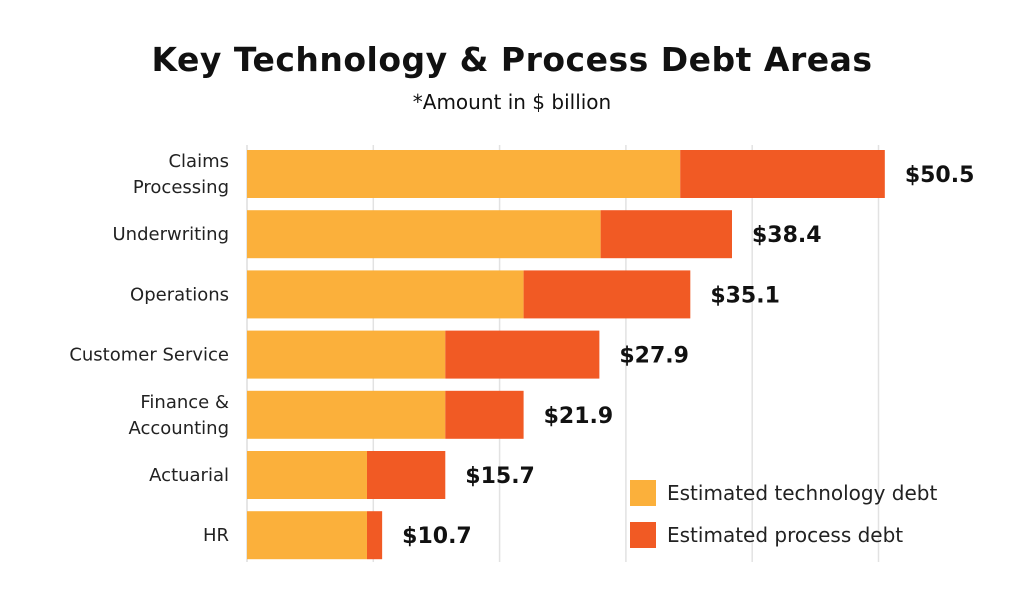 The image size is (1024, 597). What do you see at coordinates (512, 102) in the screenshot?
I see `chart-subtitle: *Amount in $ billion` at bounding box center [512, 102].